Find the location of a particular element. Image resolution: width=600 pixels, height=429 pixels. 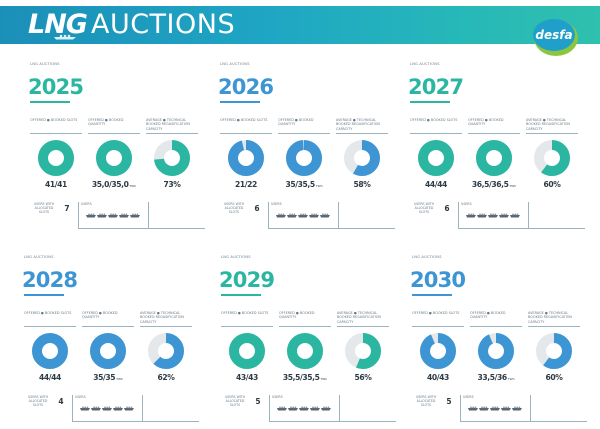

metric-value: 33,5/36TWh is located at coordinates (496, 377).